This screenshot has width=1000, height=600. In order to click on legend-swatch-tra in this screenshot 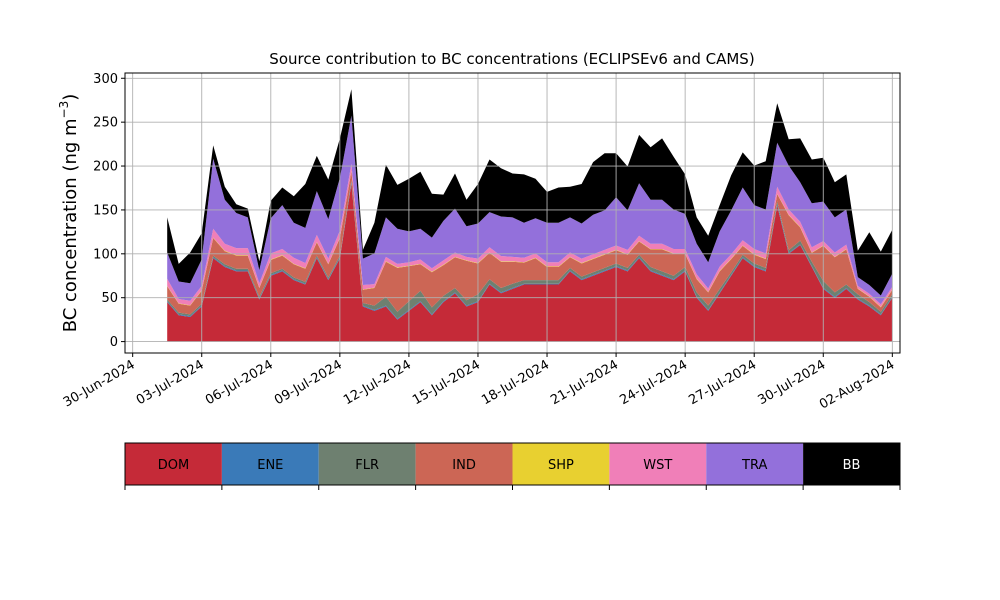, I will do `click(755, 464)`.